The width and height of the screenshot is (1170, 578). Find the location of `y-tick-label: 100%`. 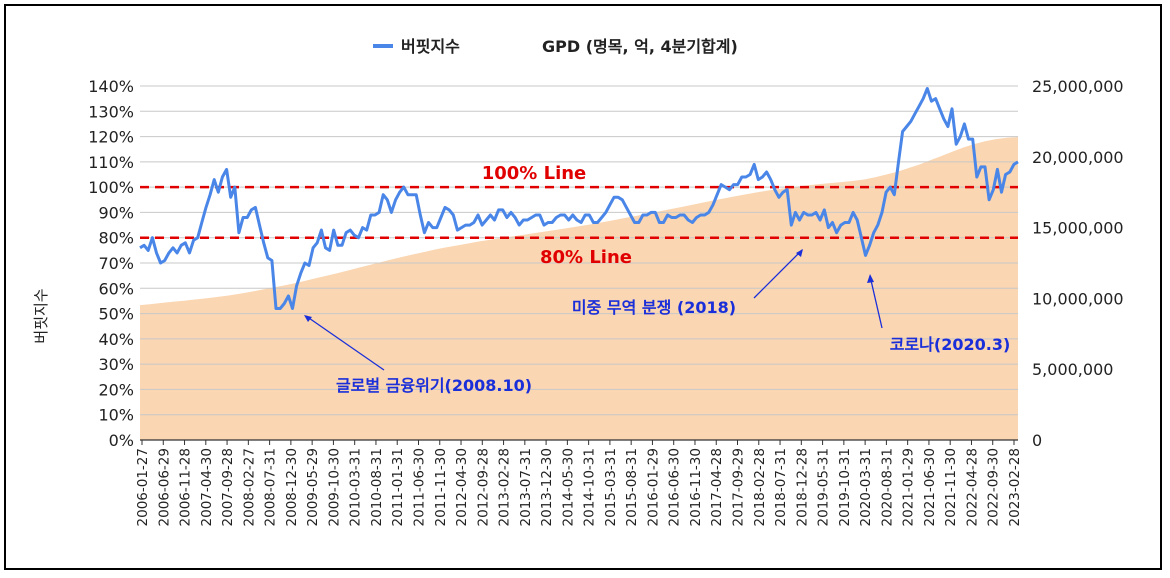

y-tick-label: 100% is located at coordinates (111, 187).